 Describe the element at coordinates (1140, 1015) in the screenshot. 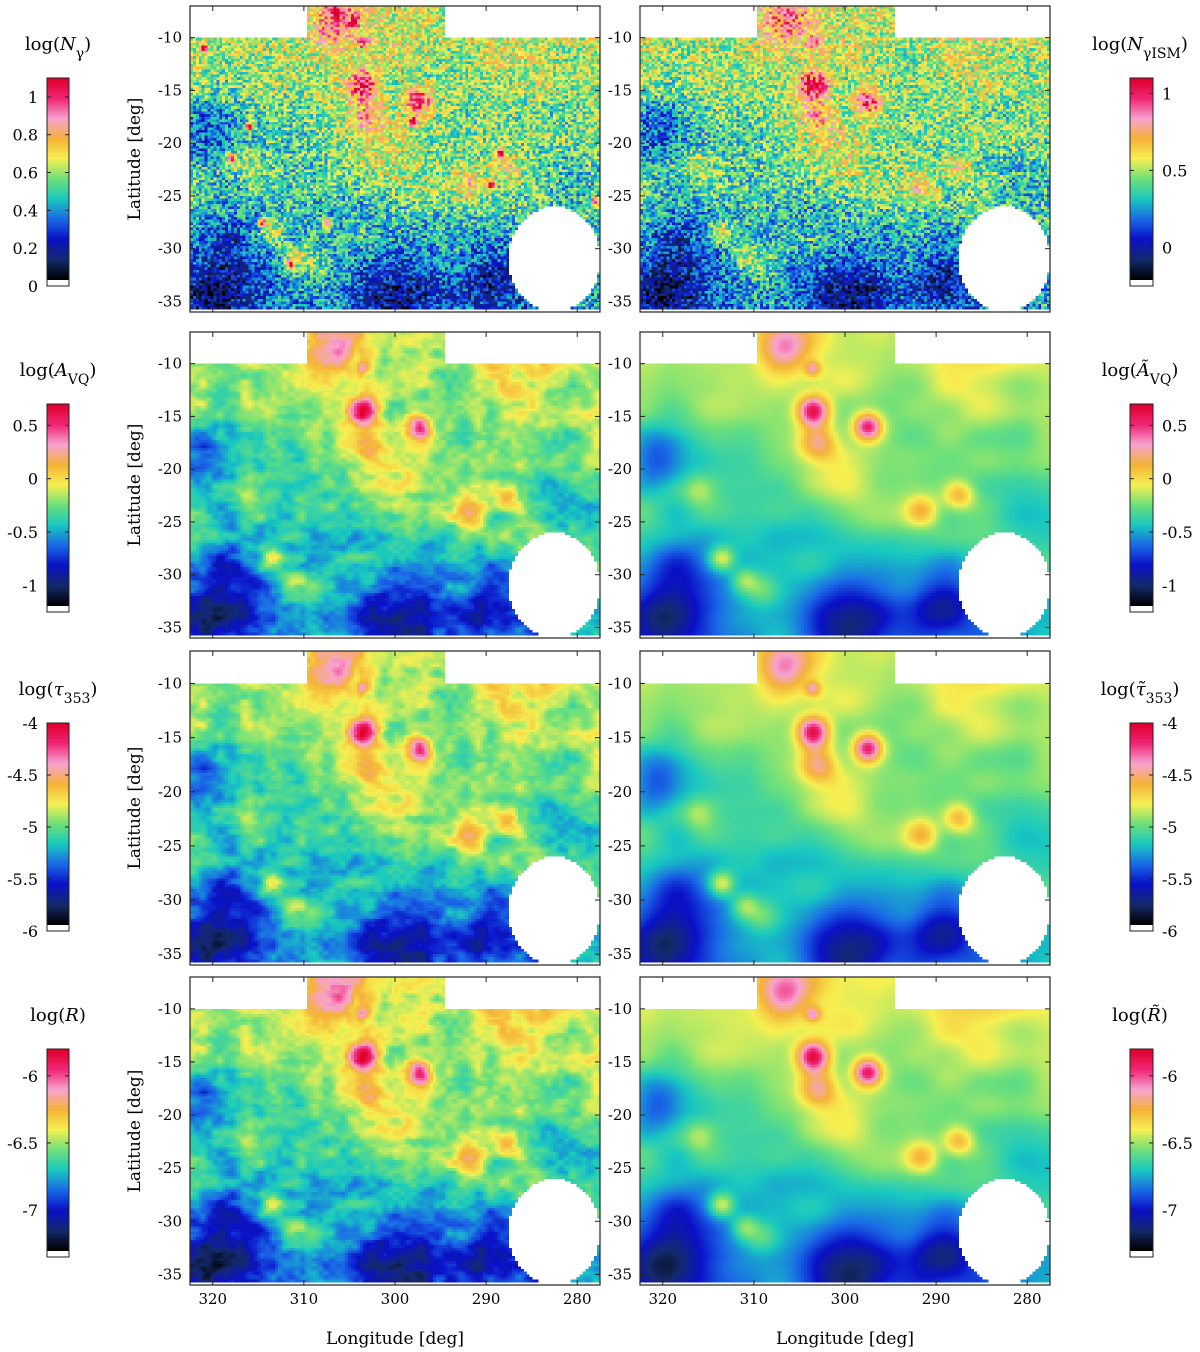

I see `colorbar-title: log(R̃)` at that location.